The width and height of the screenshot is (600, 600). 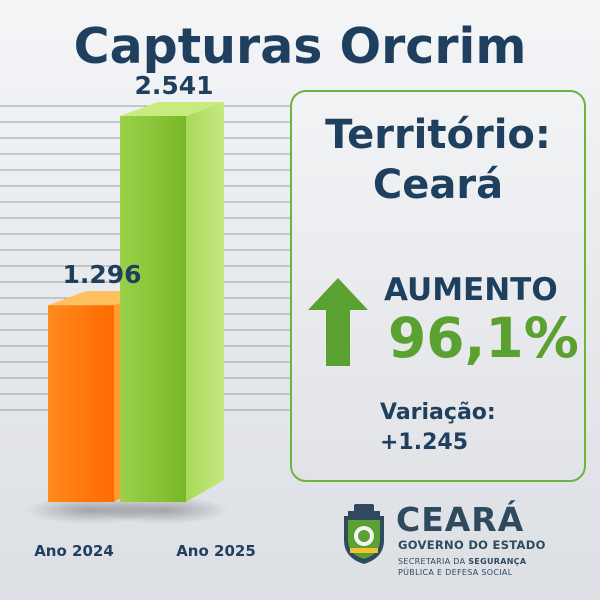 I want to click on x-tick-label: Ano 2025, so click(x=216, y=551).